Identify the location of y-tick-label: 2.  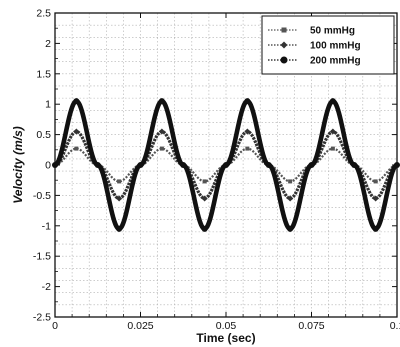
(48, 44).